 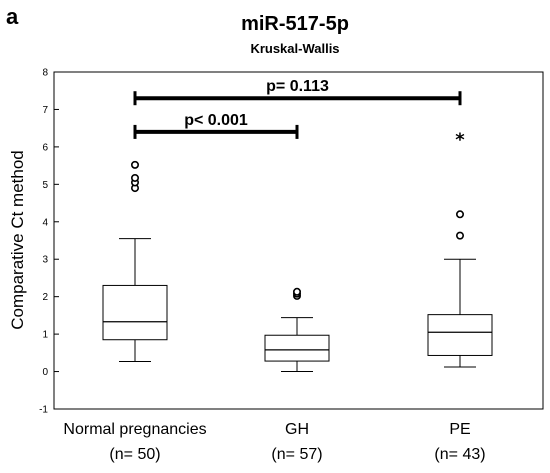 What do you see at coordinates (17, 240) in the screenshot?
I see `y-axis-label: Comparative Ct method` at bounding box center [17, 240].